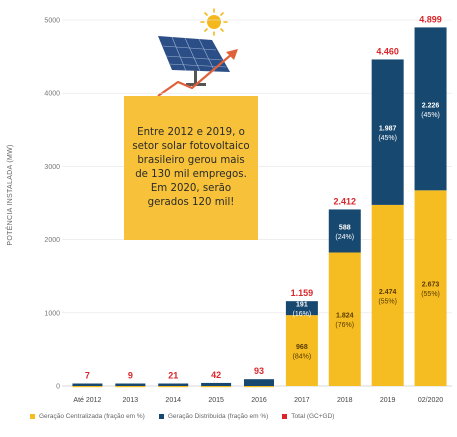 This screenshot has width=457, height=437. I want to click on distributed-value-label: 588, so click(345, 227).